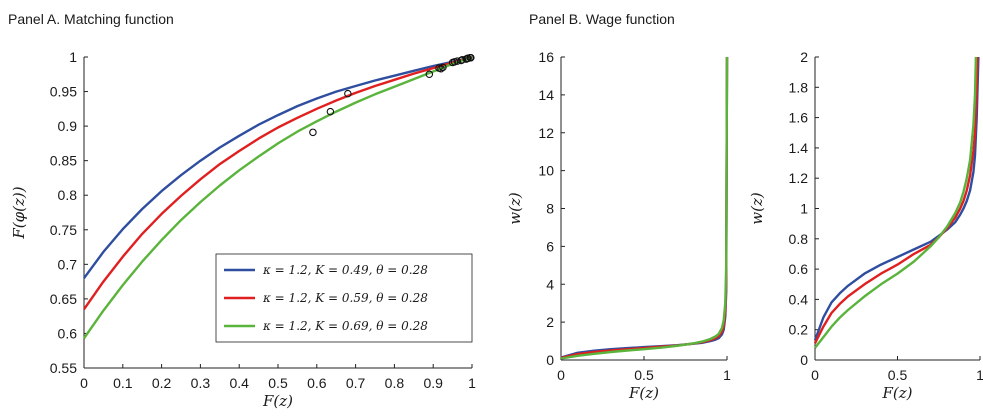 This screenshot has height=418, width=983. I want to click on panel-a-title: Panel A. Matching function, so click(91, 19).